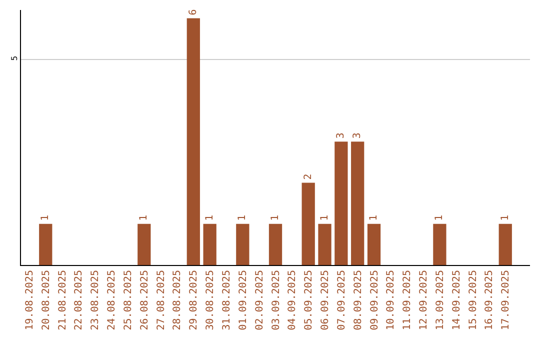 The image size is (540, 340). What do you see at coordinates (424, 300) in the screenshot?
I see `x-tick-label: 12.09.2025` at bounding box center [424, 300].